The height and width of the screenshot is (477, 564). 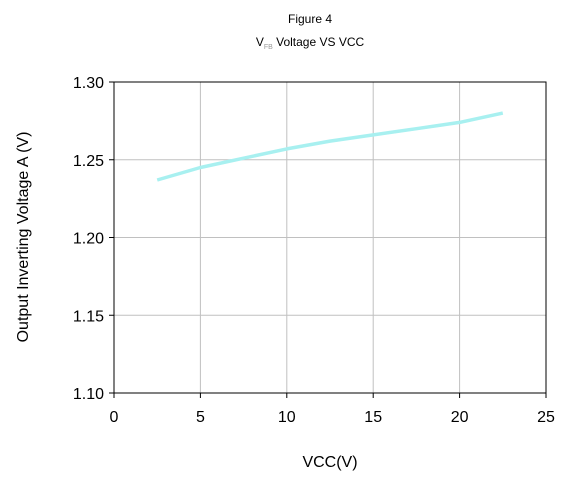 What do you see at coordinates (460, 417) in the screenshot?
I see `x-tick-label: 20` at bounding box center [460, 417].